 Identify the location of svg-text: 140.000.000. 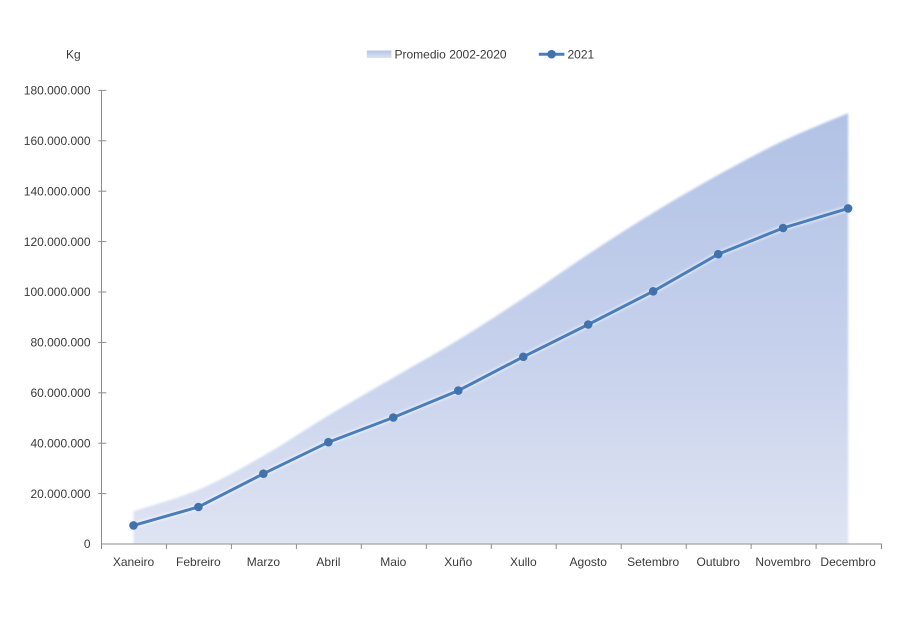
(57, 191).